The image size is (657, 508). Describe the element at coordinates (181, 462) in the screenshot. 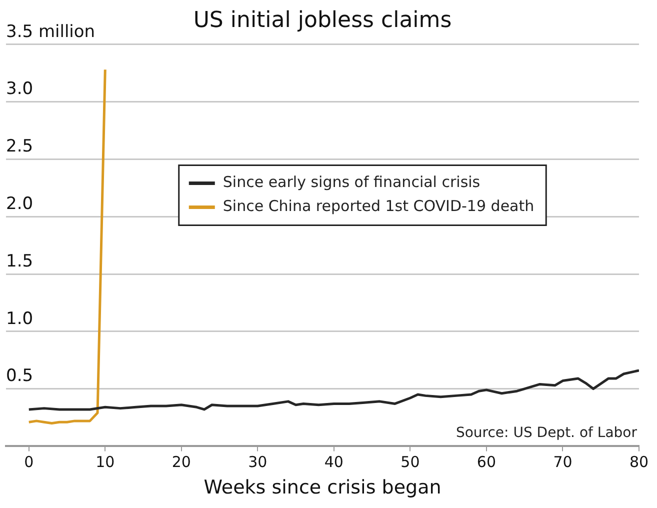

I see `x-tick-label: 20` at that location.